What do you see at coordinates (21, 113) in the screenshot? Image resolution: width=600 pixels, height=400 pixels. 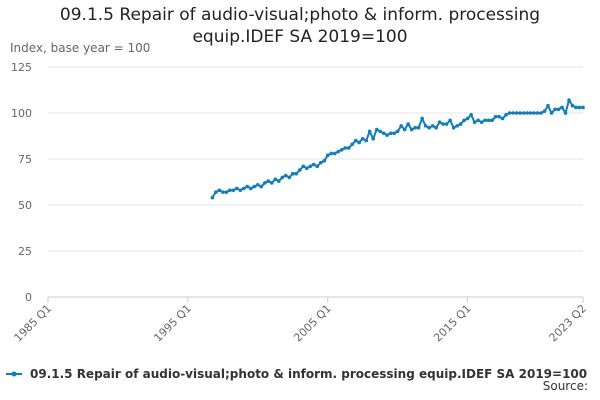 I see `y-tick-label: 100` at bounding box center [21, 113].